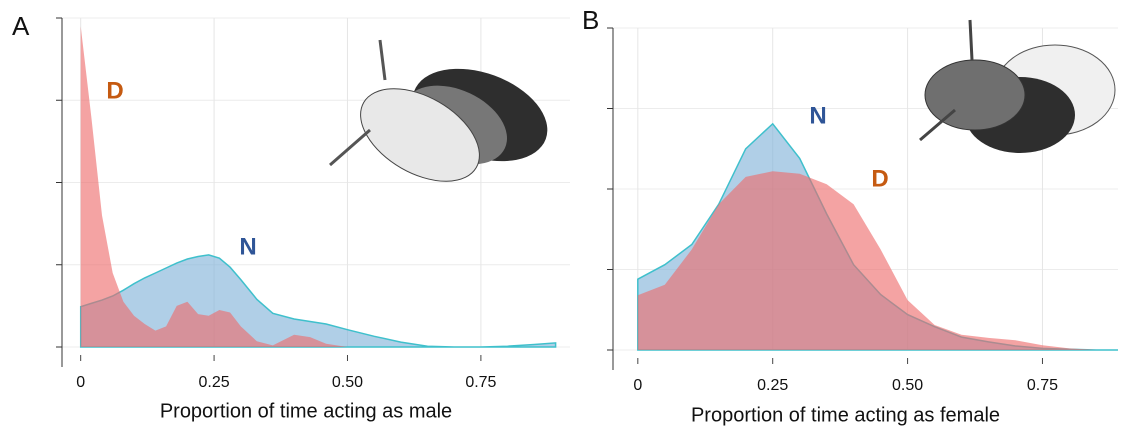  Describe the element at coordinates (590, 20) in the screenshot. I see `panel-label: B` at that location.